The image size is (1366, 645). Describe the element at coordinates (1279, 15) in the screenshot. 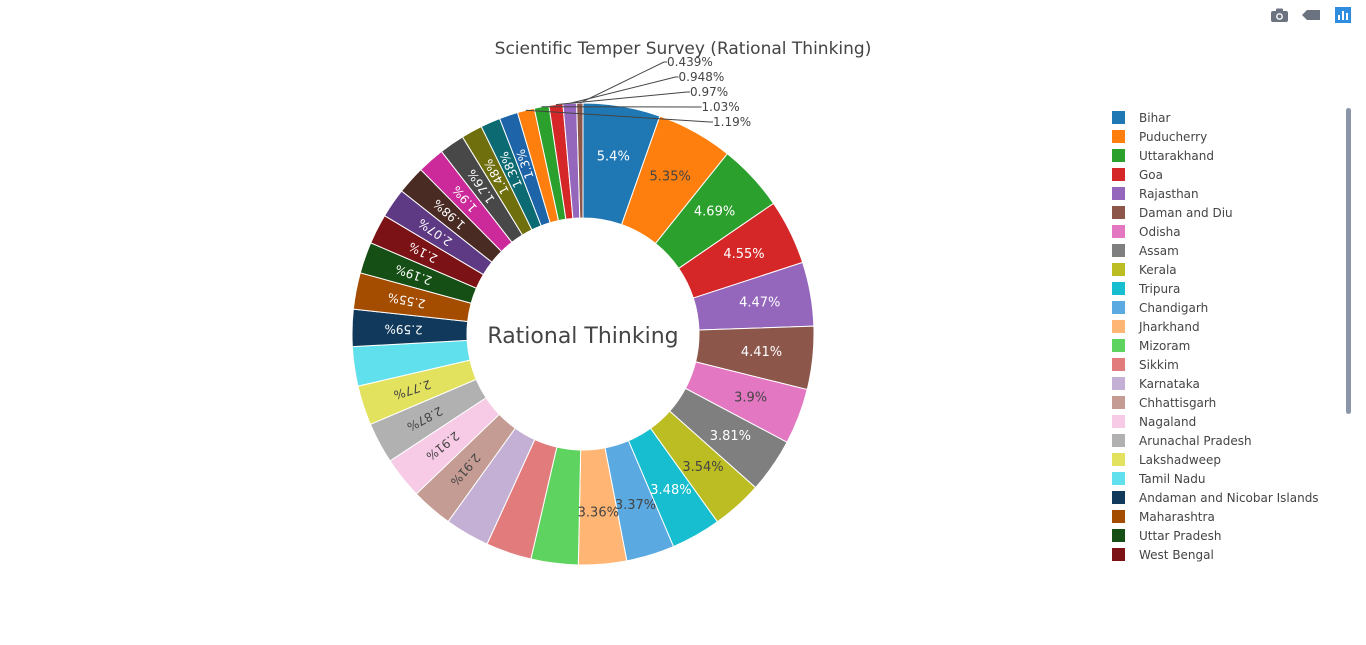

I see `camera-icon` at that location.